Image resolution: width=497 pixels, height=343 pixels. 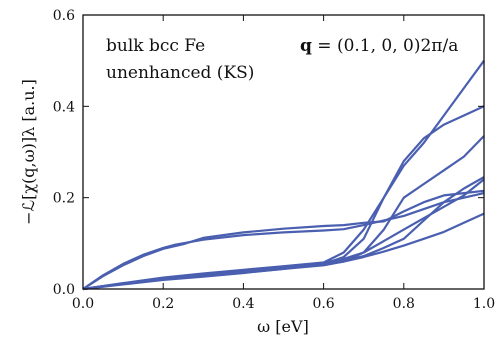 What do you see at coordinates (64, 290) in the screenshot?
I see `y-tick-label: 0.0` at bounding box center [64, 290].